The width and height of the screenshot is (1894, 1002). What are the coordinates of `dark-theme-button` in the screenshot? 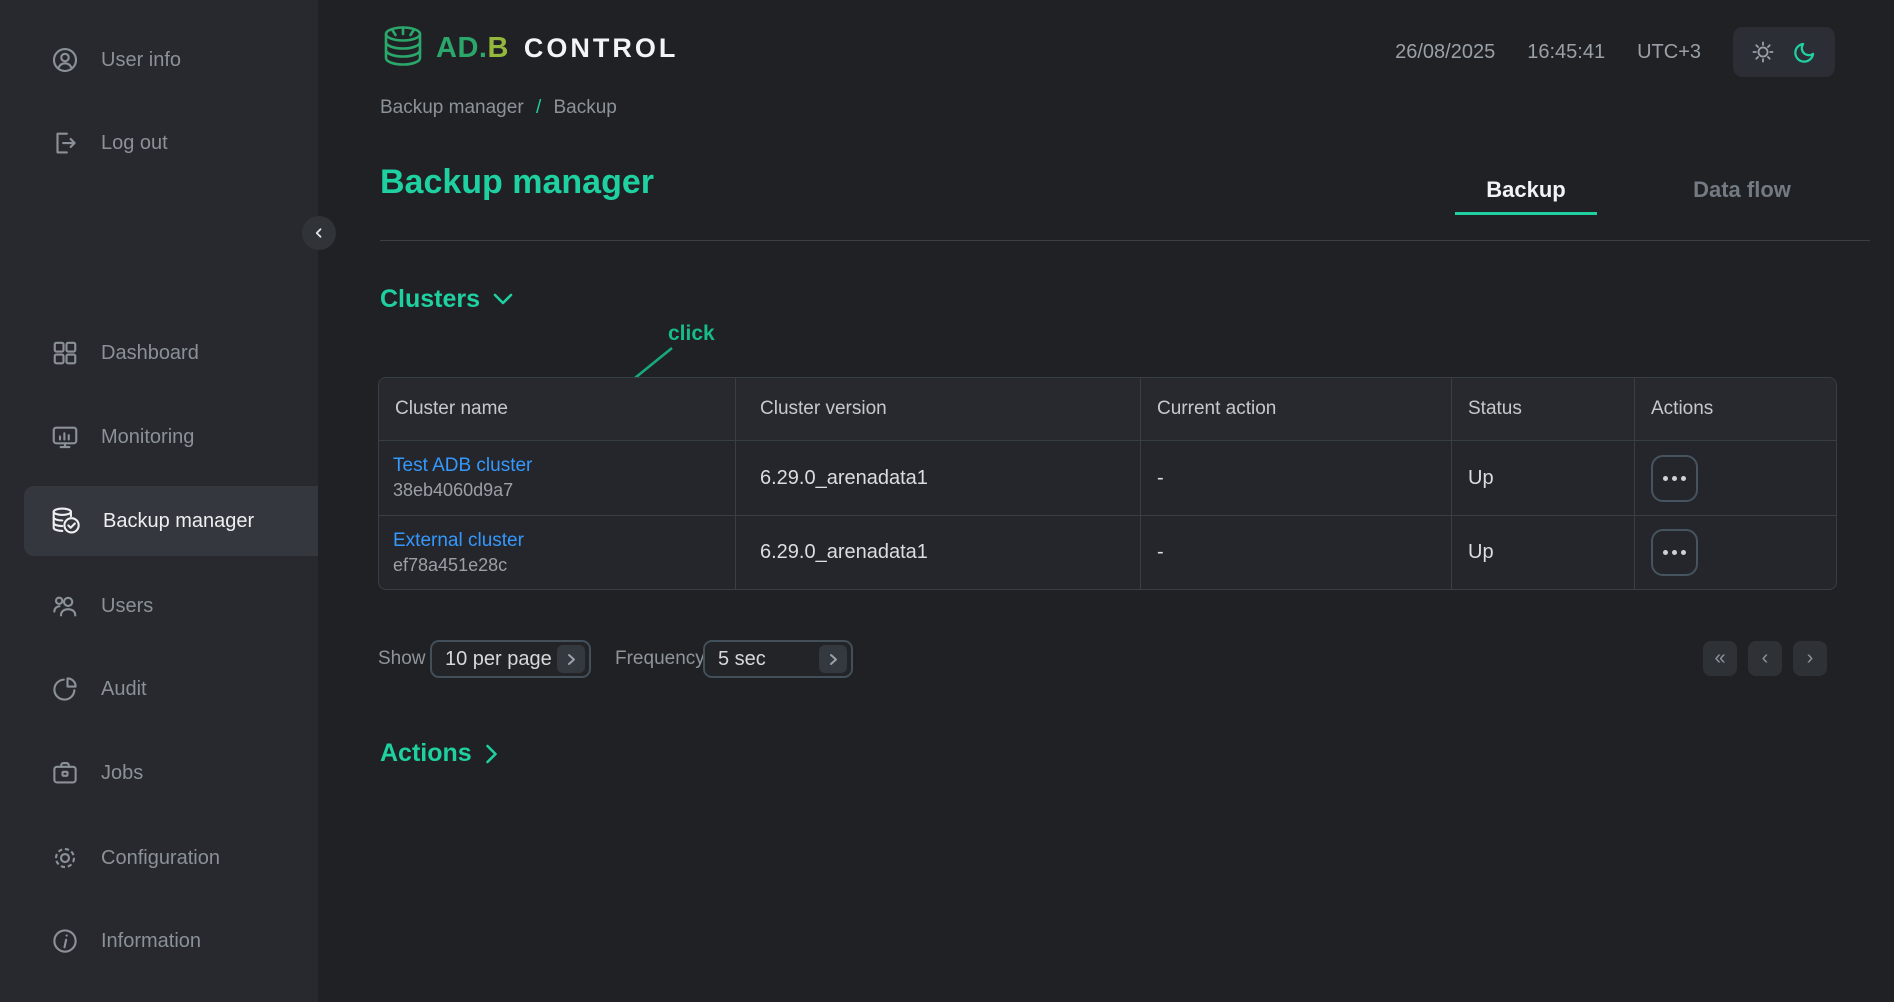 It's located at (1804, 52).